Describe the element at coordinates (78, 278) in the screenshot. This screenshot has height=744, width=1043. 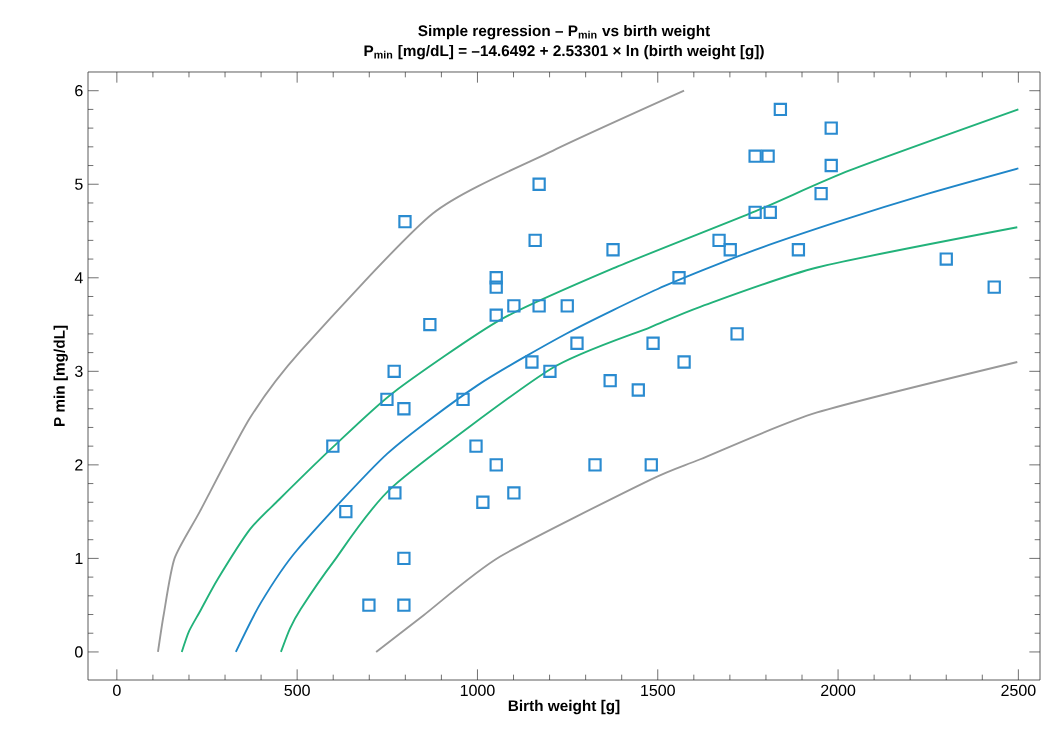
I see `y-tick-label: 4` at that location.